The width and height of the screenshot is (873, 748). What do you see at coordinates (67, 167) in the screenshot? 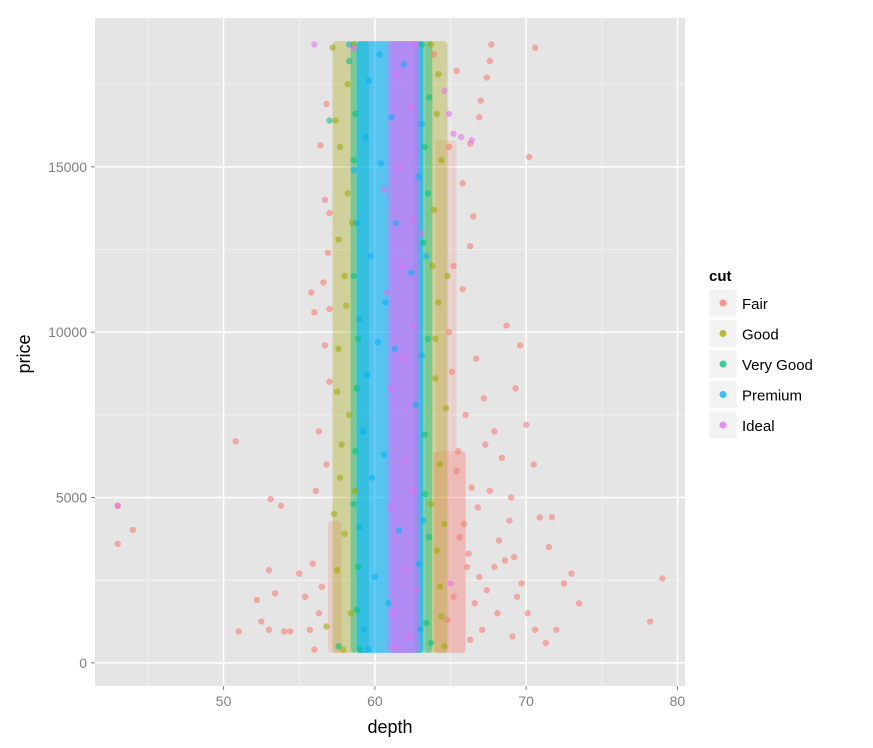
I see `y-tick-label: 15000` at bounding box center [67, 167].